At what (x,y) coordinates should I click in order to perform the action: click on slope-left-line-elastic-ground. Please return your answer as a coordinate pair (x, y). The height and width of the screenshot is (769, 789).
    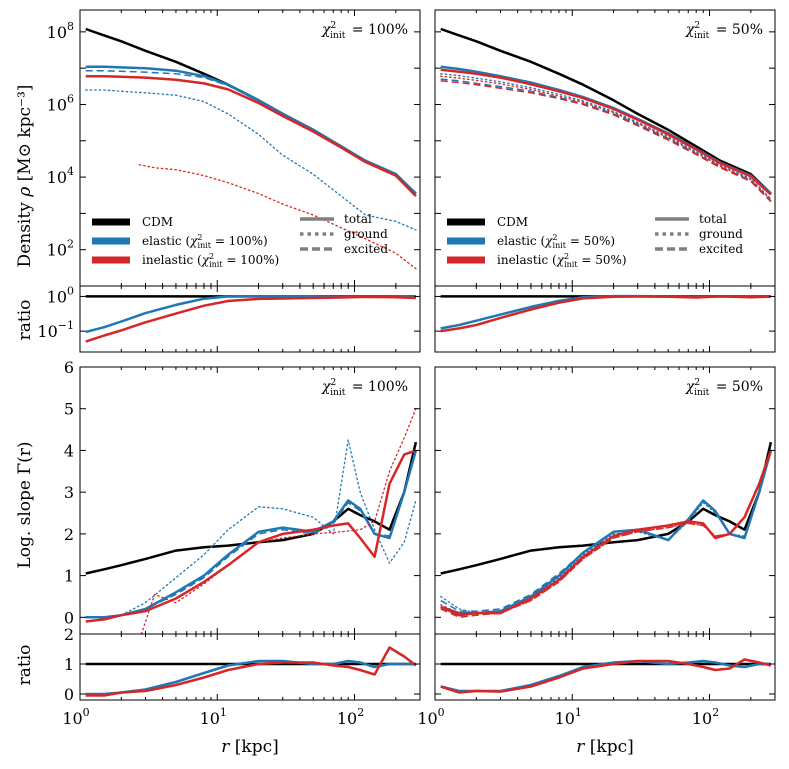
    Looking at the image, I should click on (251, 528).